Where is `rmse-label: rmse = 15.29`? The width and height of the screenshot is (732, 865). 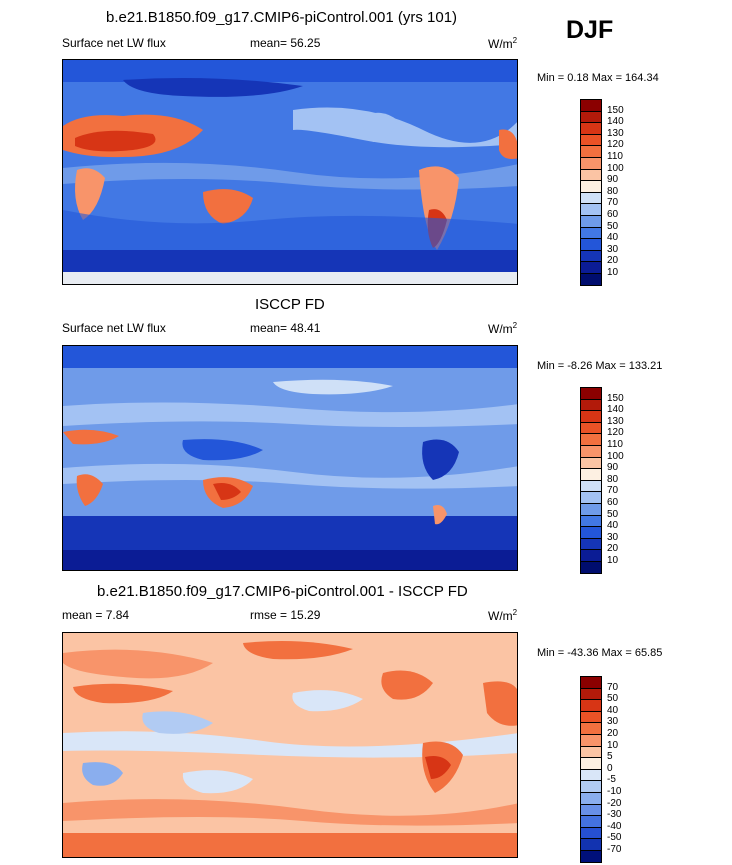
rmse-label: rmse = 15.29 is located at coordinates (285, 615).